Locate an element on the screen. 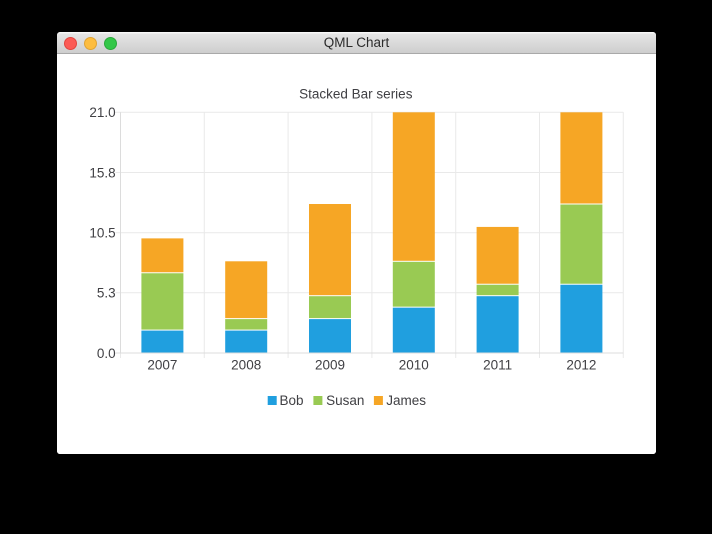 The image size is (712, 534). svg-text: 2012 is located at coordinates (581, 365).